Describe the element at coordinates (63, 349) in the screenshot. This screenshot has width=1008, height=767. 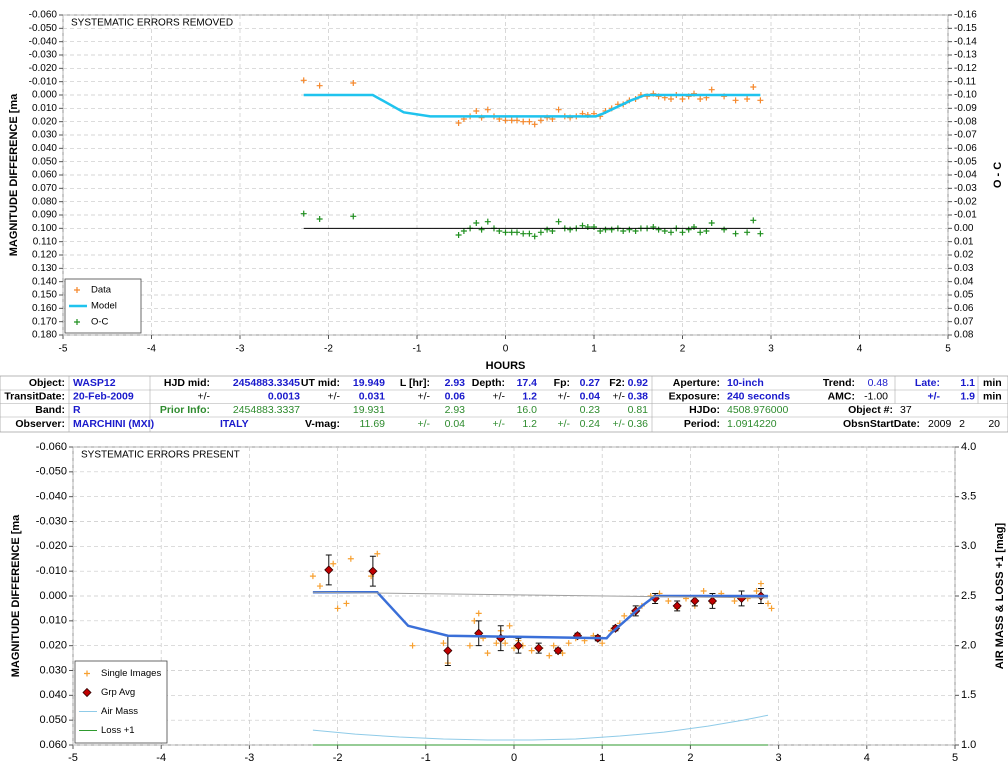
I see `x-tick-label: -5` at that location.